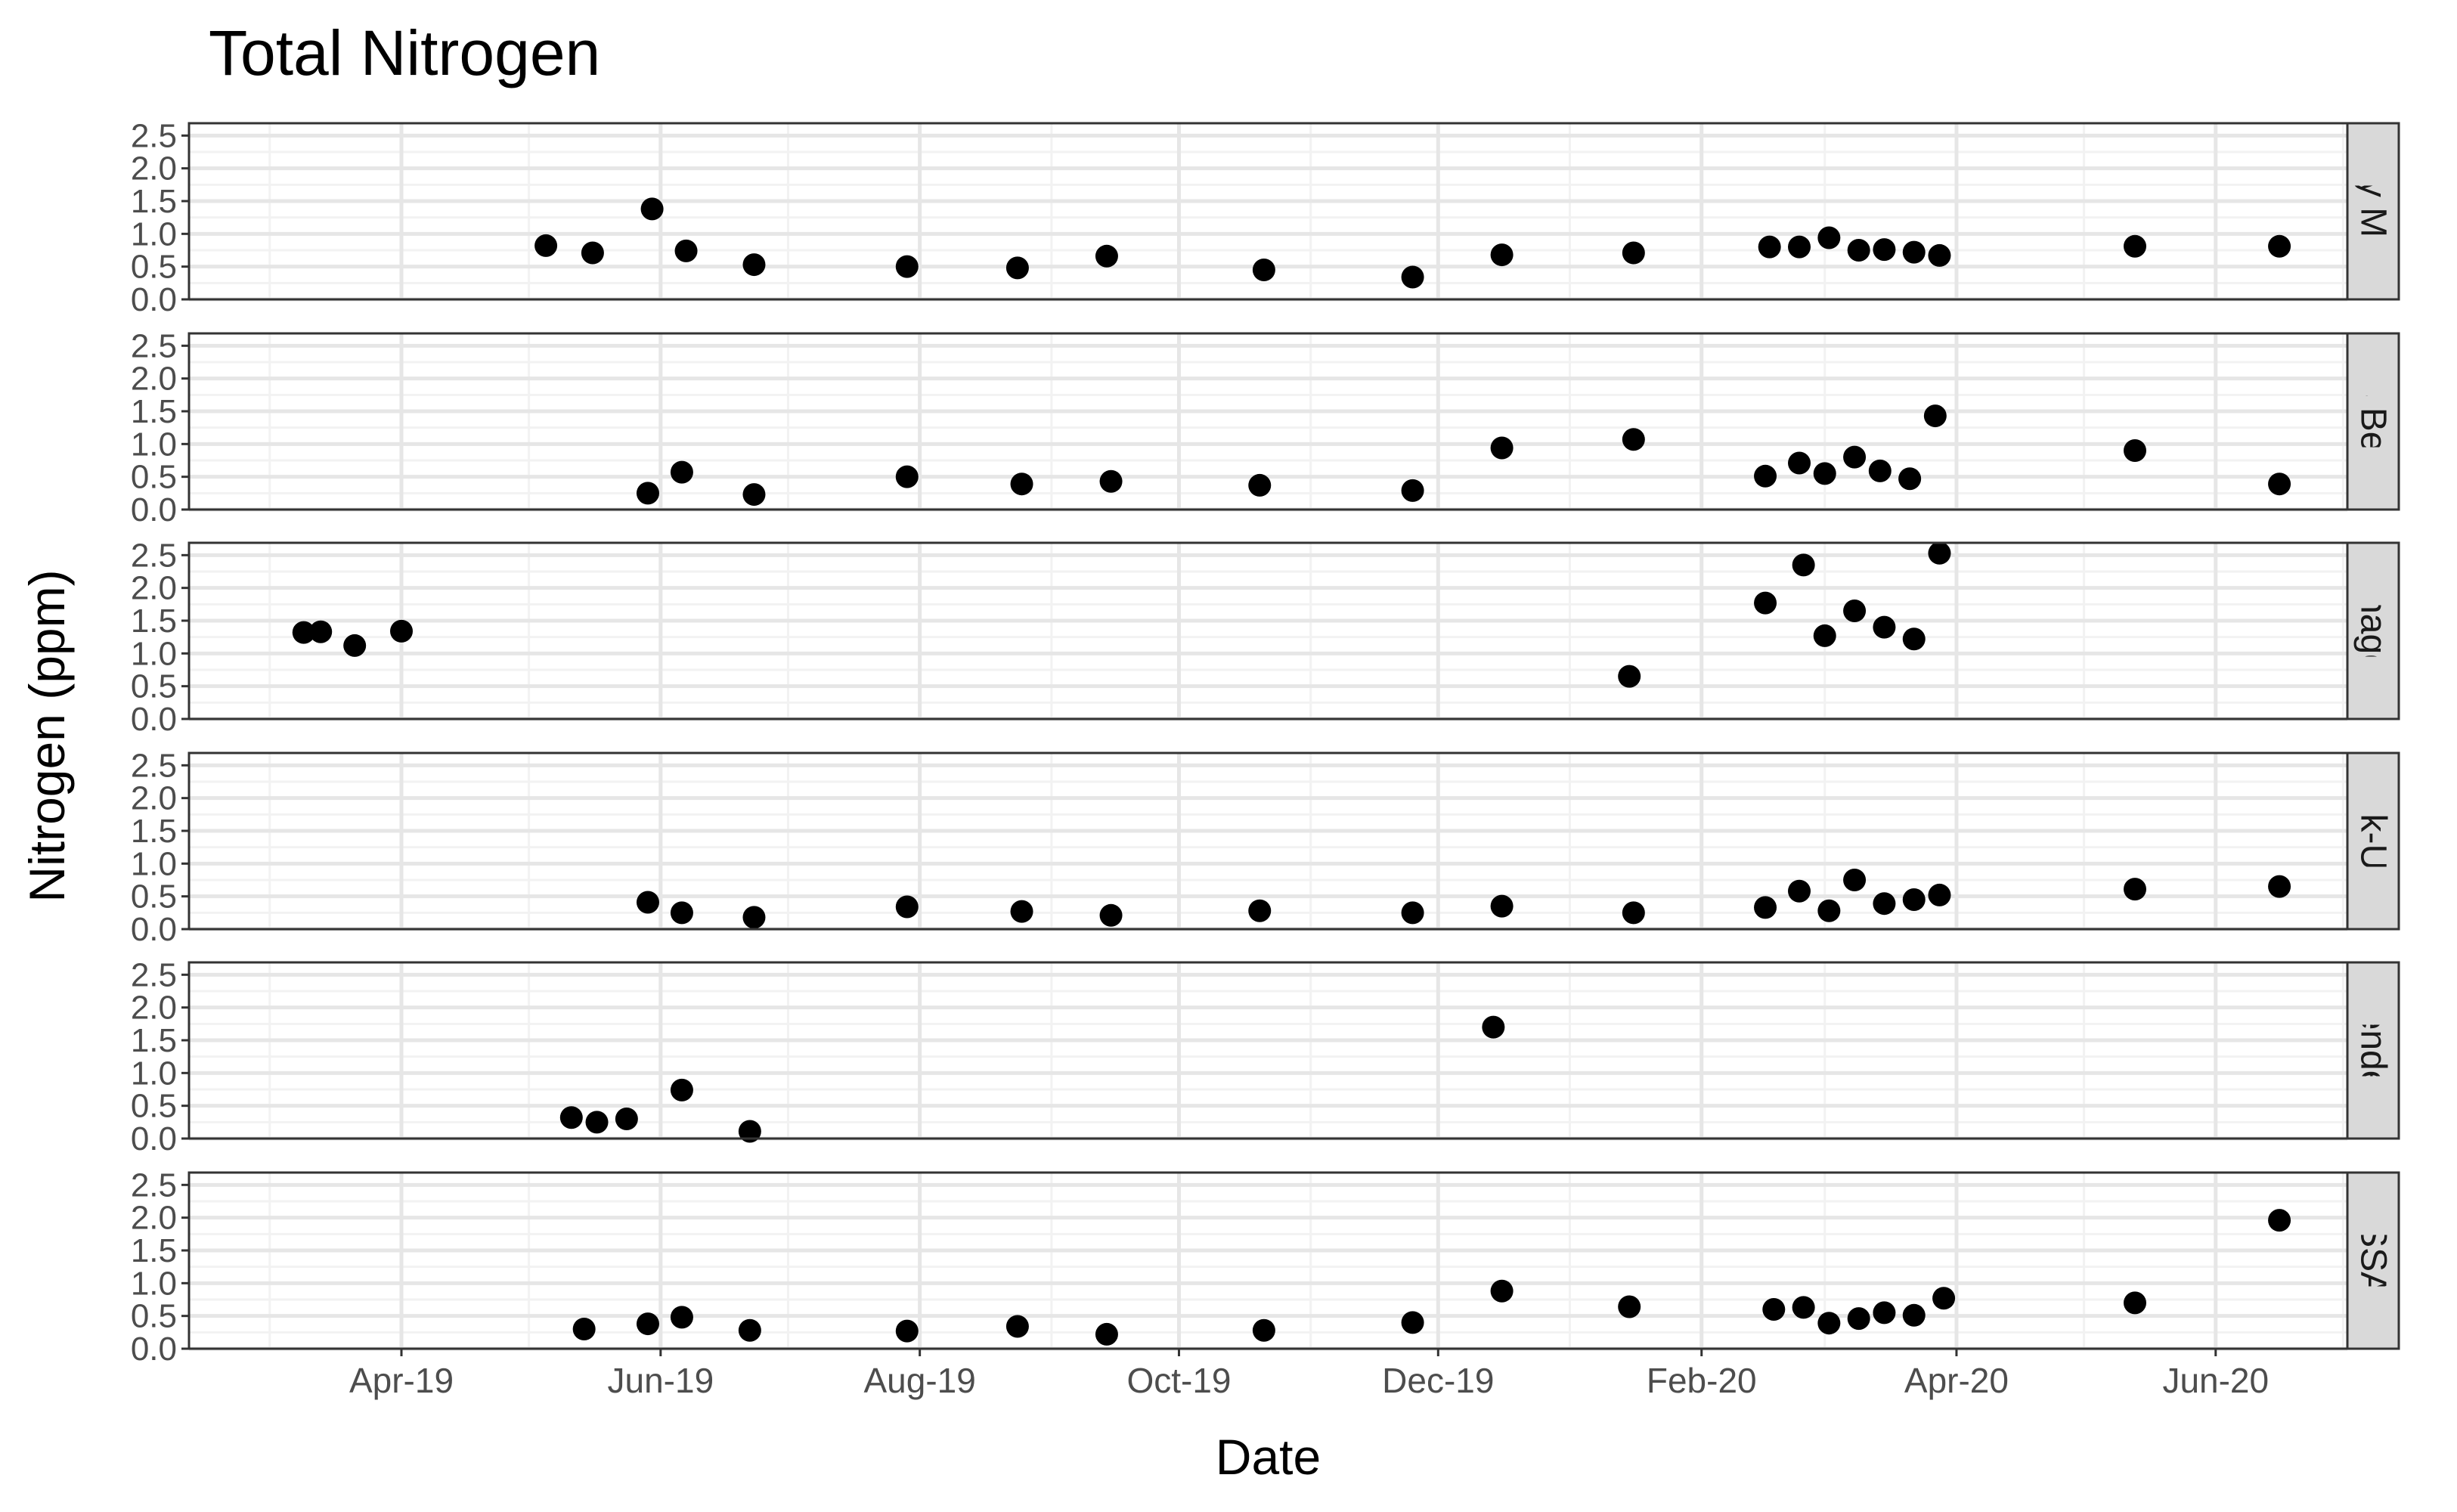  What do you see at coordinates (401, 1380) in the screenshot?
I see `x-tick-label: Apr-19` at bounding box center [401, 1380].